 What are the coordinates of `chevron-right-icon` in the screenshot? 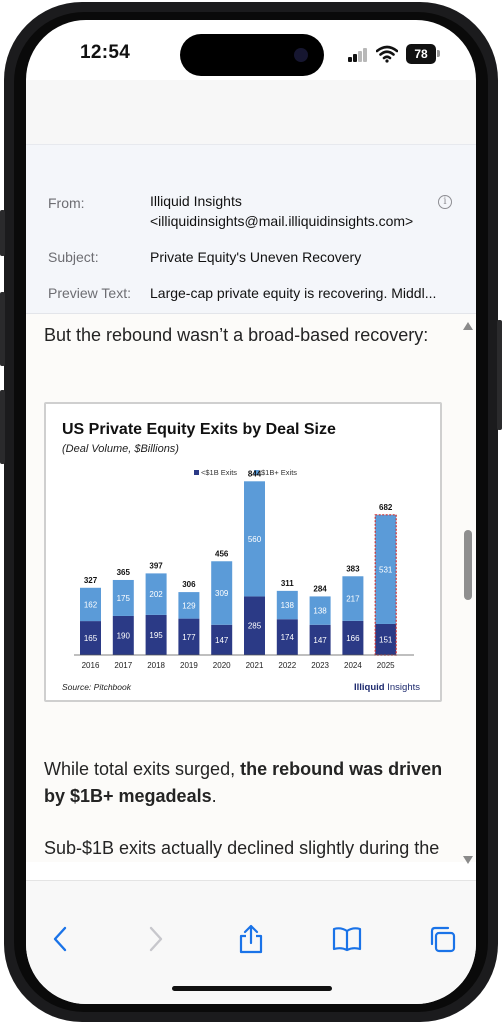 It's located at (156, 939).